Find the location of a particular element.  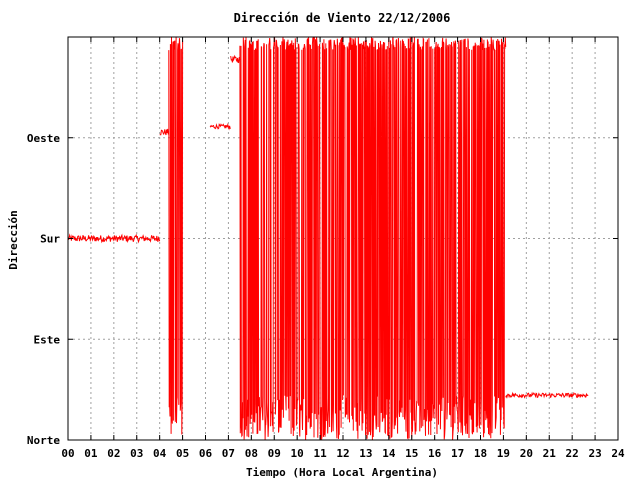

x-tick-label: 18 is located at coordinates (480, 453).